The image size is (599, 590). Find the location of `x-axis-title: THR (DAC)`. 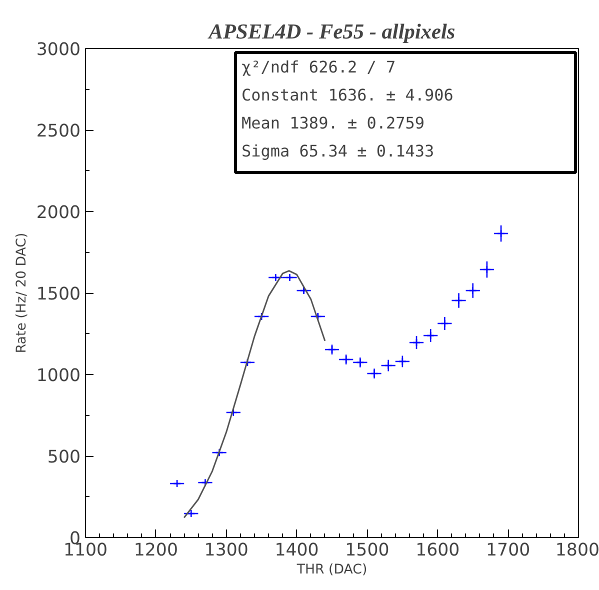

x-axis-title: THR (DAC) is located at coordinates (332, 570).